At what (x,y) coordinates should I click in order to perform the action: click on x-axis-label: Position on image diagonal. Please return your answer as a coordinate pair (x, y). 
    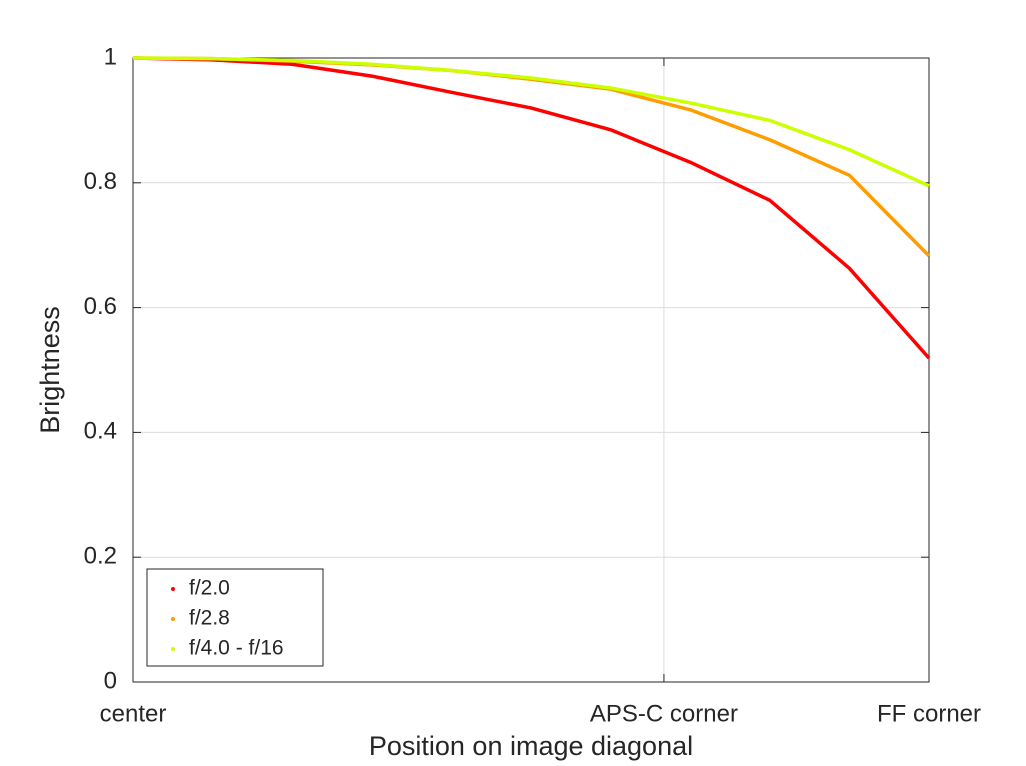
    Looking at the image, I should click on (531, 746).